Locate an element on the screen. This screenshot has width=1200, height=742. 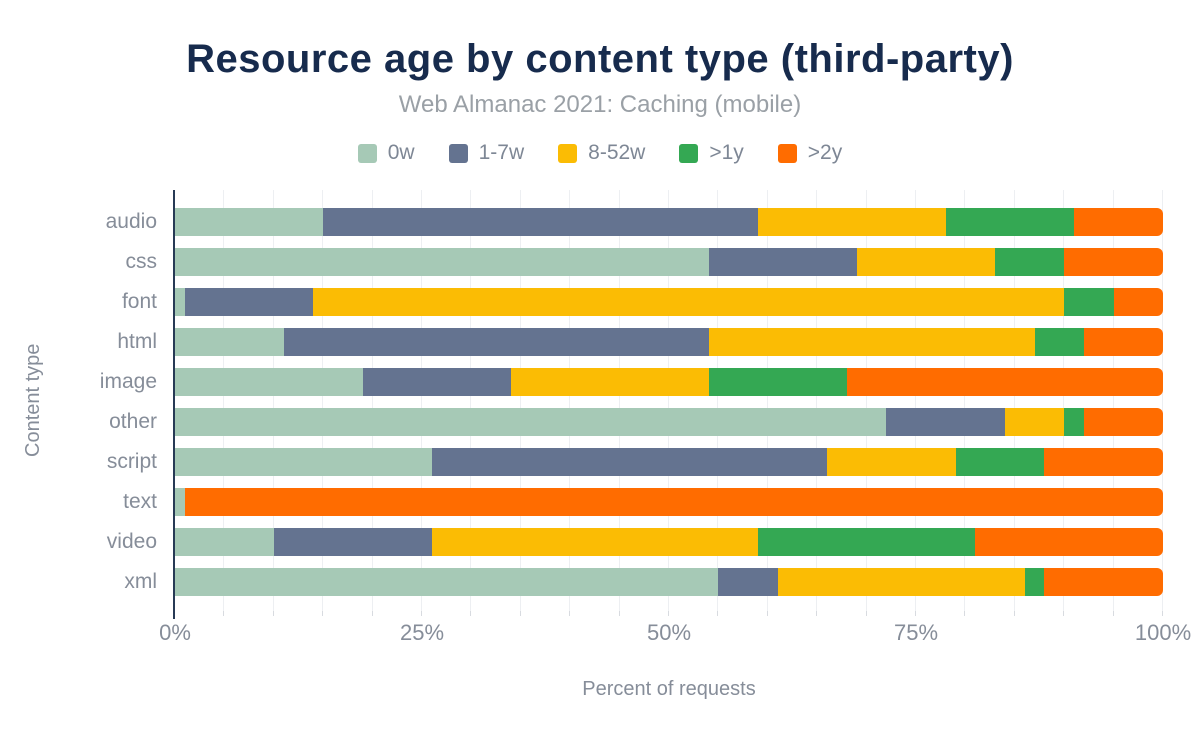
bar-segment-other->2y is located at coordinates (1123, 422).